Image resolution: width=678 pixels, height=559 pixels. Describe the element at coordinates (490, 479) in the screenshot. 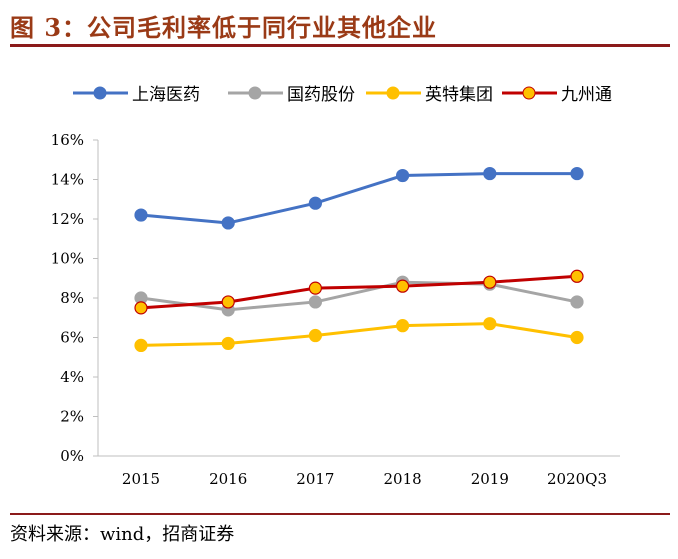

I see `x-tick-label: 2019` at that location.